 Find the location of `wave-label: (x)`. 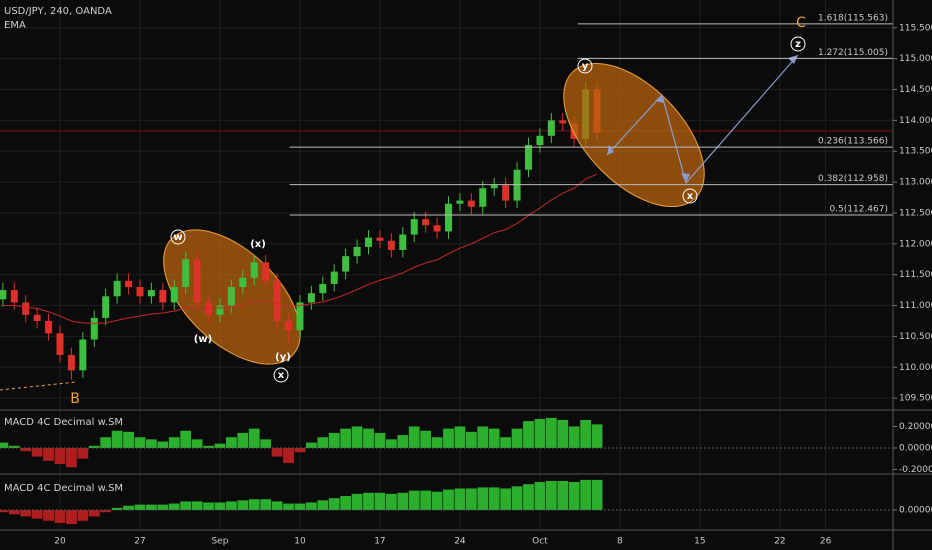

wave-label: (x) is located at coordinates (258, 244).